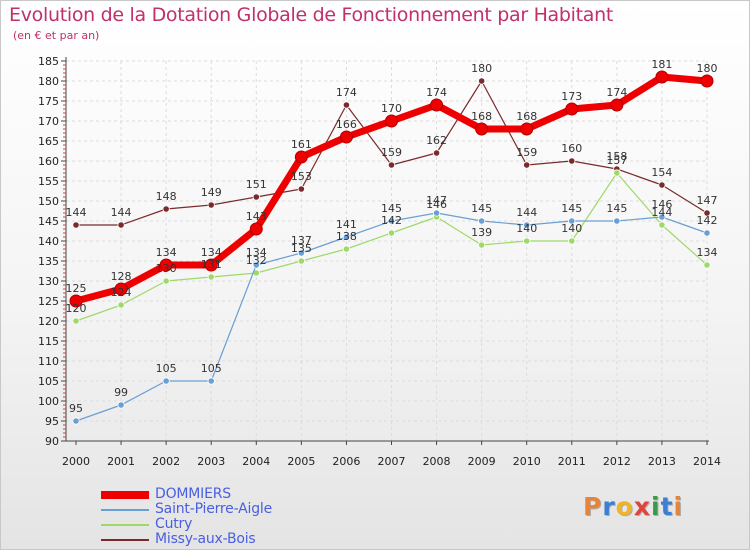  Describe the element at coordinates (76, 408) in the screenshot. I see `data-label-saint-pierre-aigle: 95` at that location.